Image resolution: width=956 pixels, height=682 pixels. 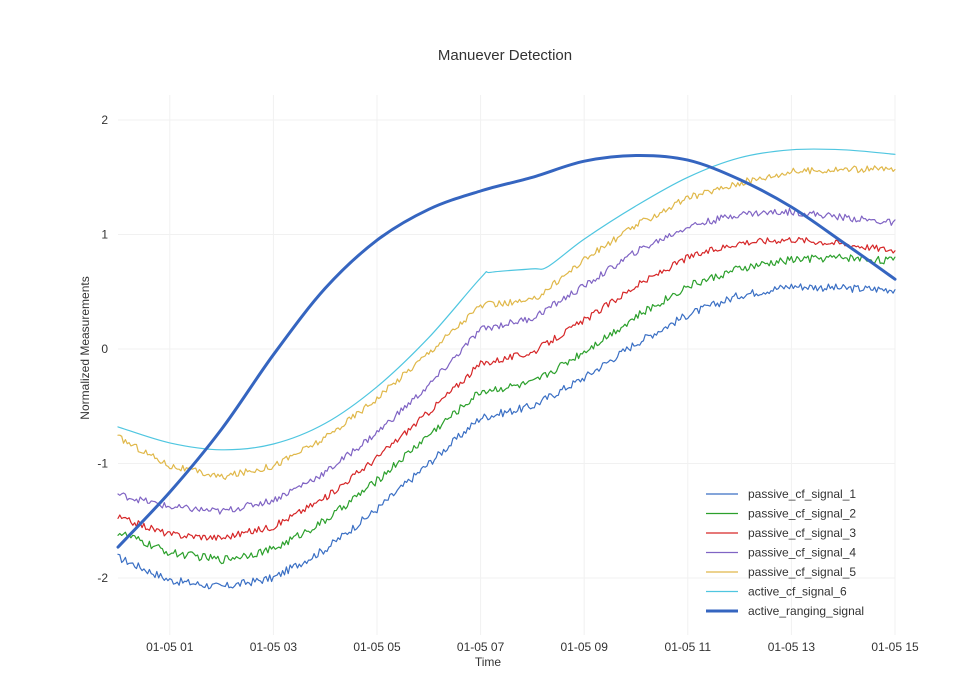 I want to click on y-tick-label: 1, so click(x=104, y=235).